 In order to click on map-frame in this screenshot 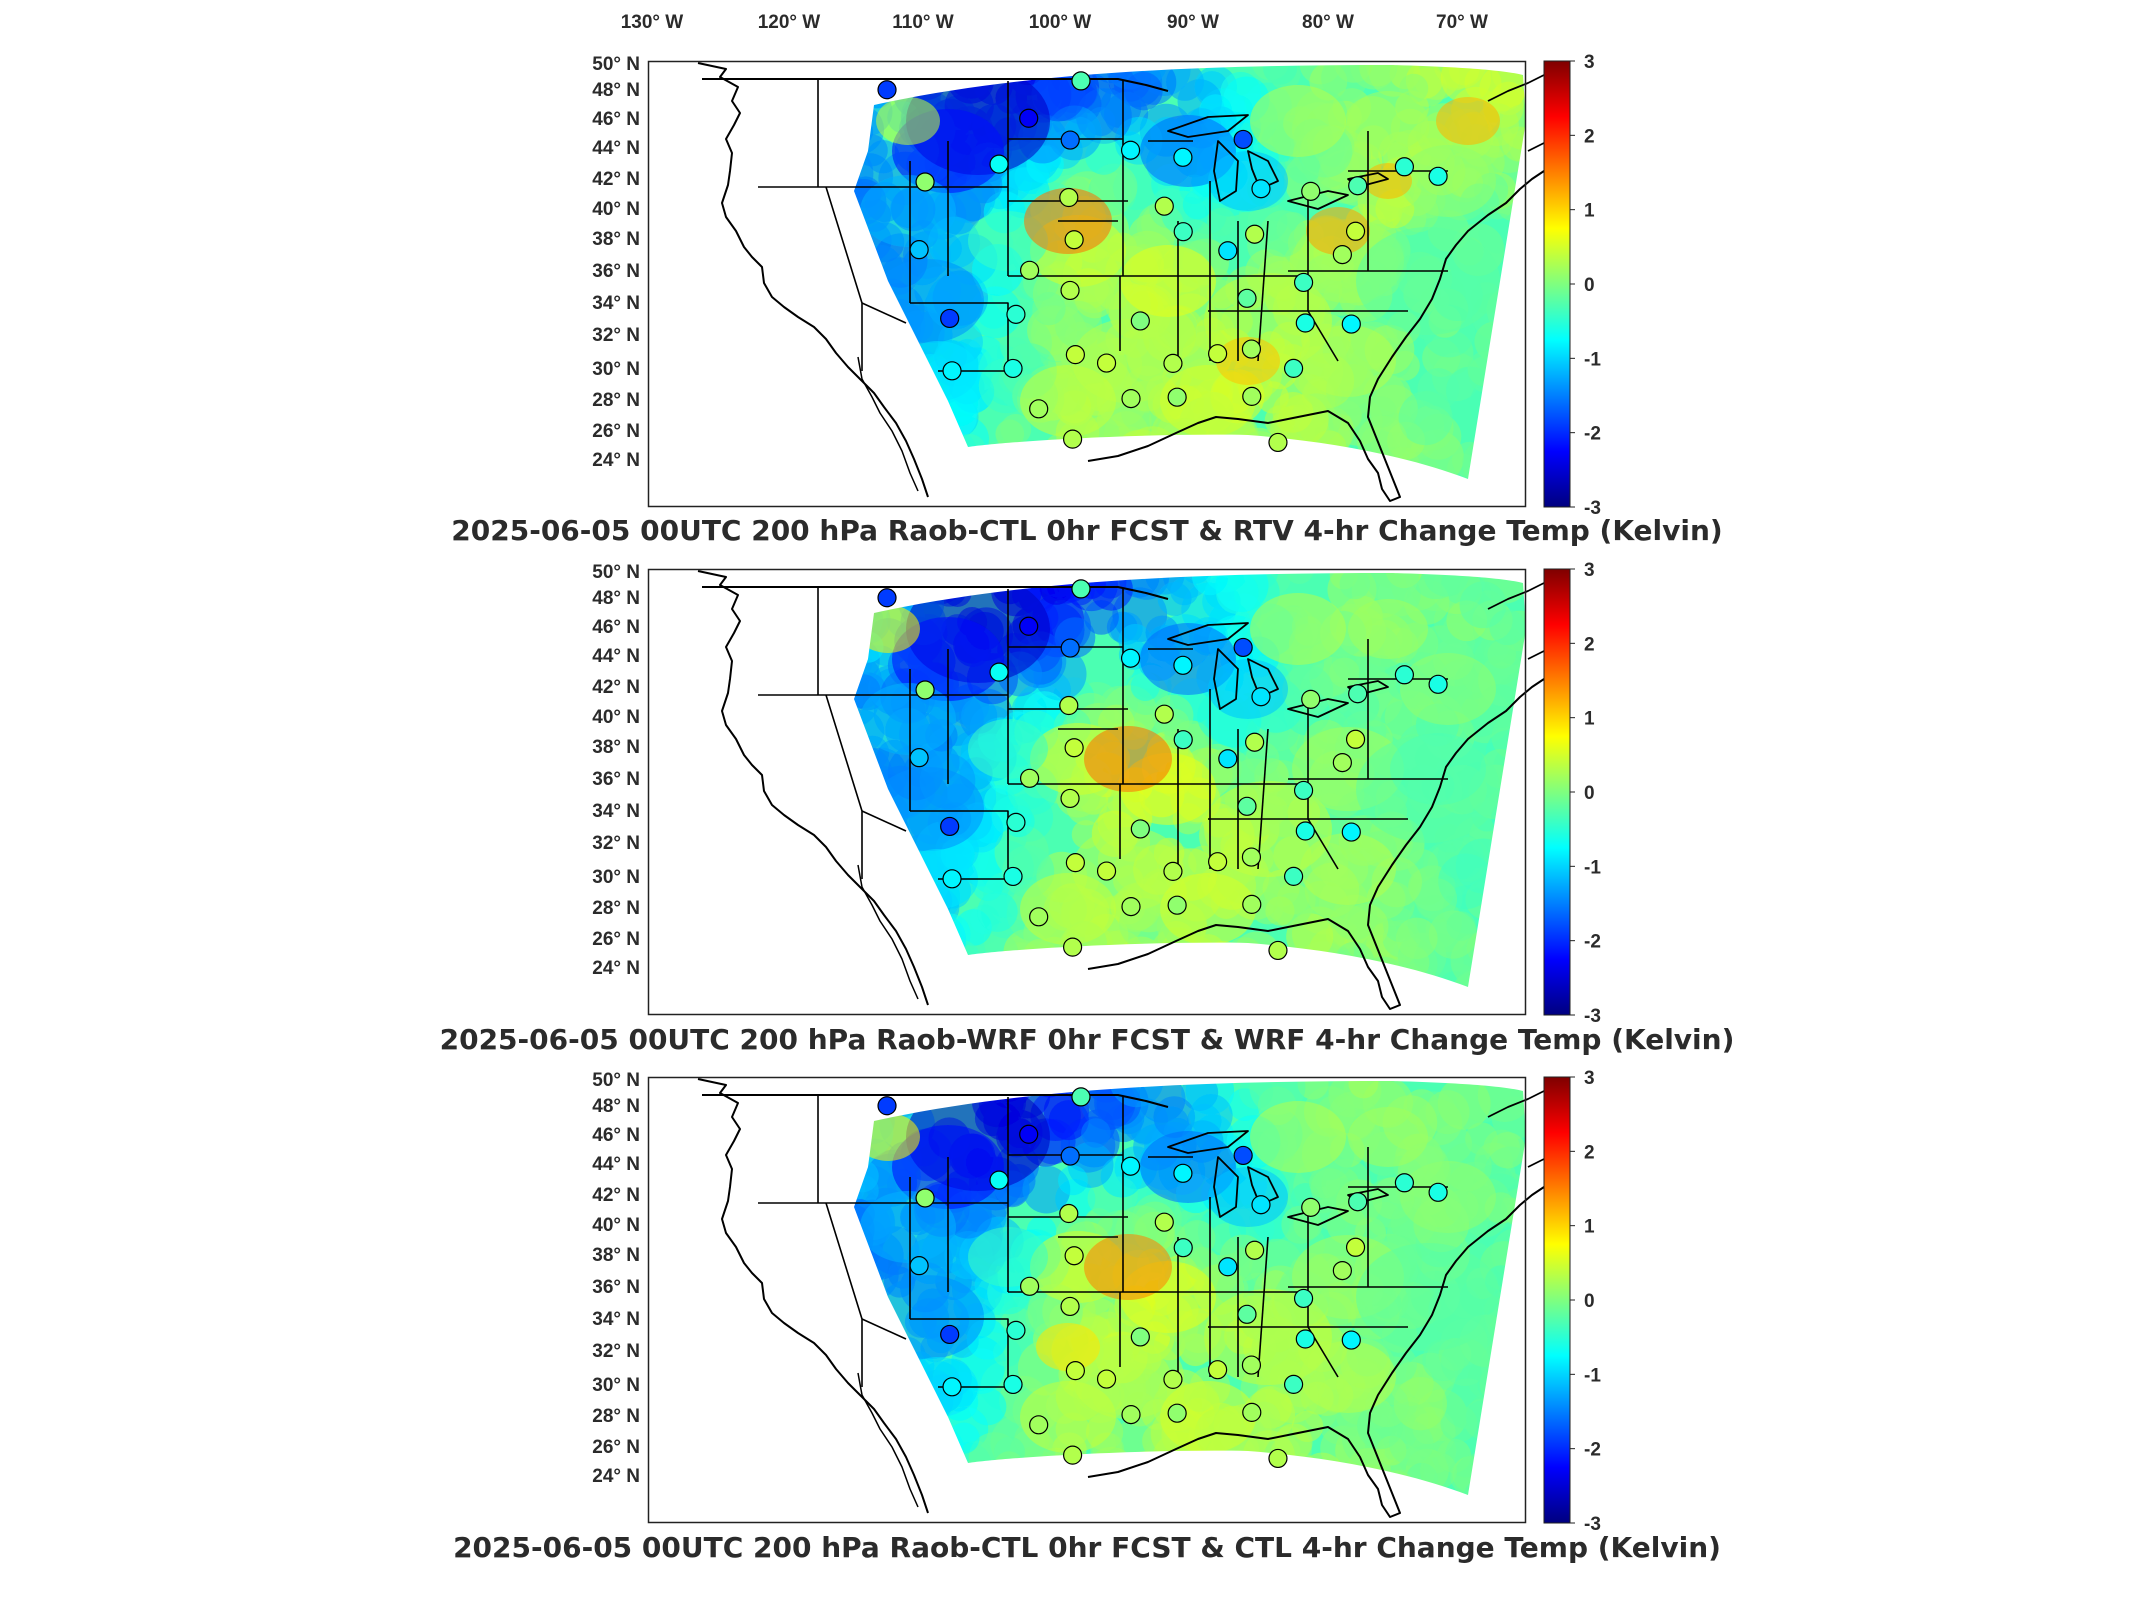, I will do `click(1087, 1300)`.